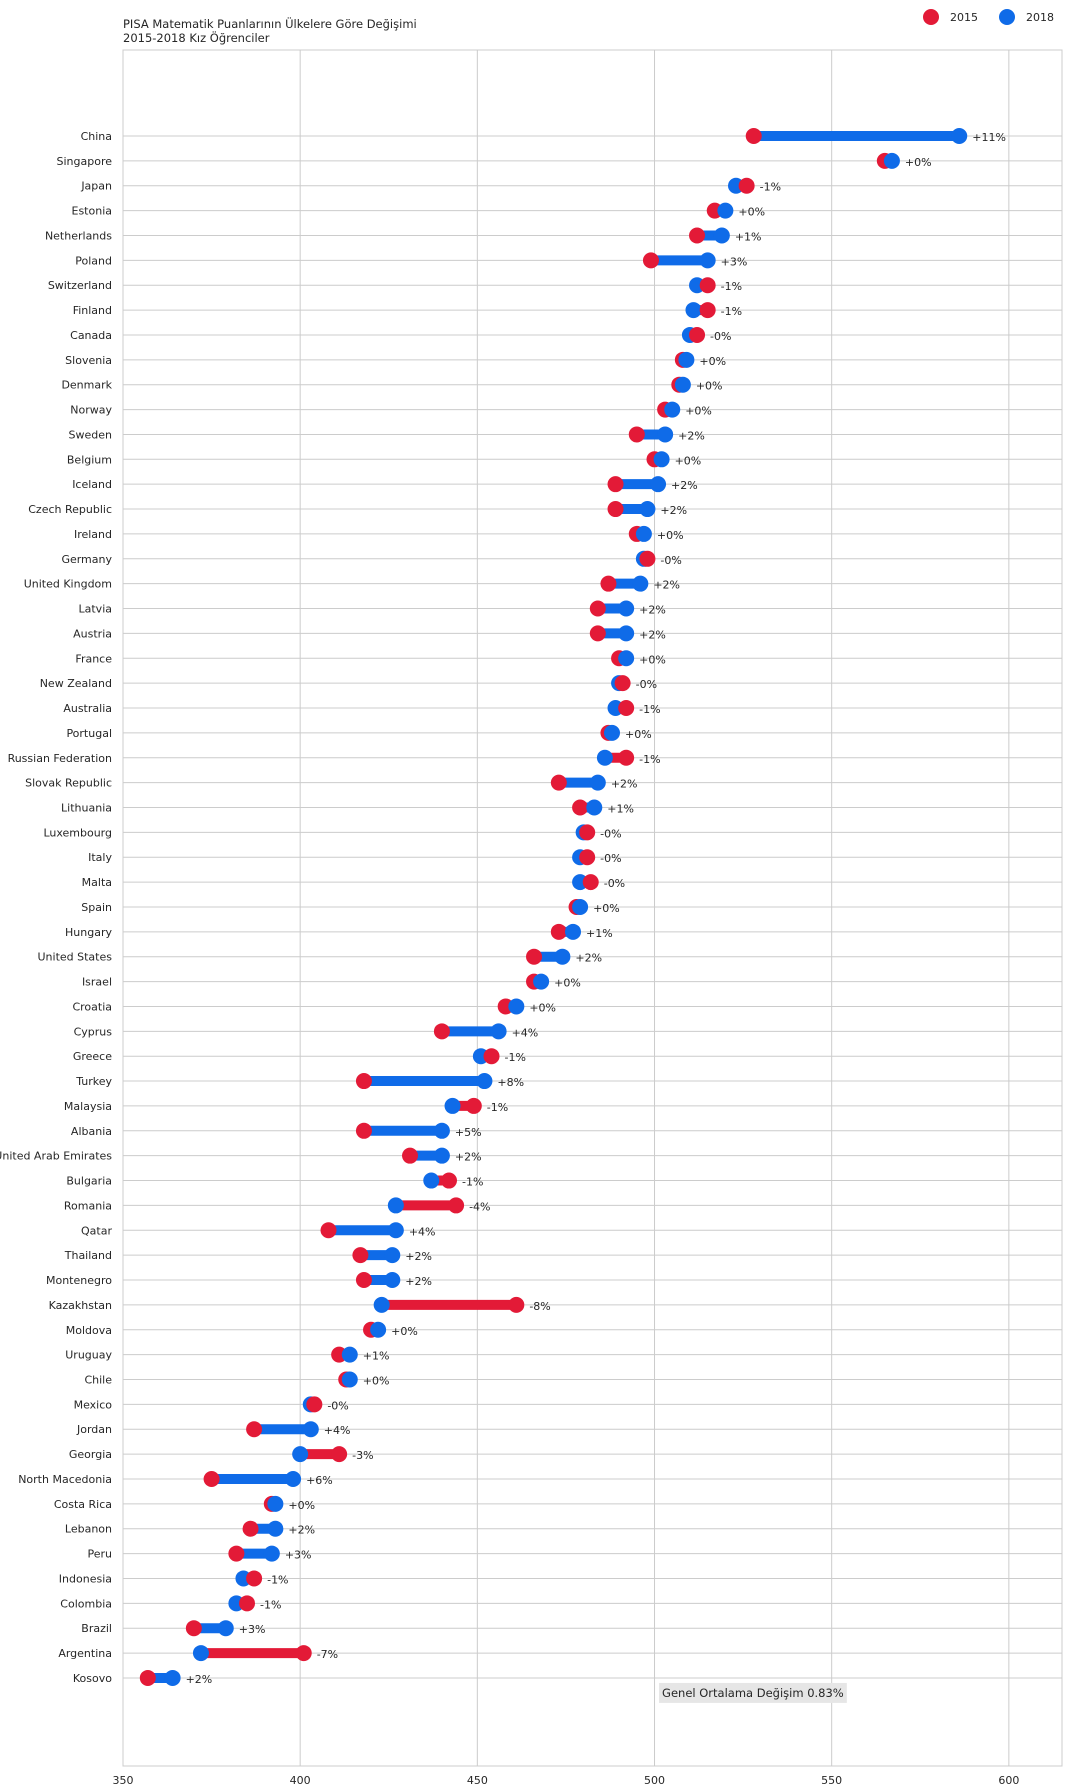 This screenshot has width=1068, height=1792. I want to click on y-tick-label: United Arab Emirates, so click(56, 1156).